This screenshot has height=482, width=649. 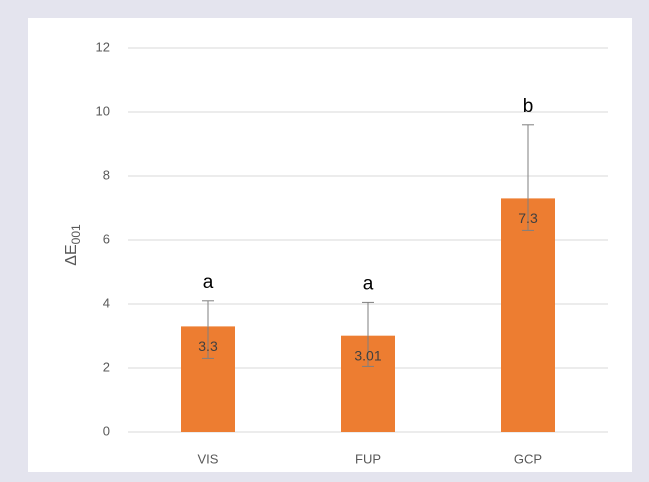 What do you see at coordinates (103, 46) in the screenshot?
I see `y-tick-label: 12` at bounding box center [103, 46].